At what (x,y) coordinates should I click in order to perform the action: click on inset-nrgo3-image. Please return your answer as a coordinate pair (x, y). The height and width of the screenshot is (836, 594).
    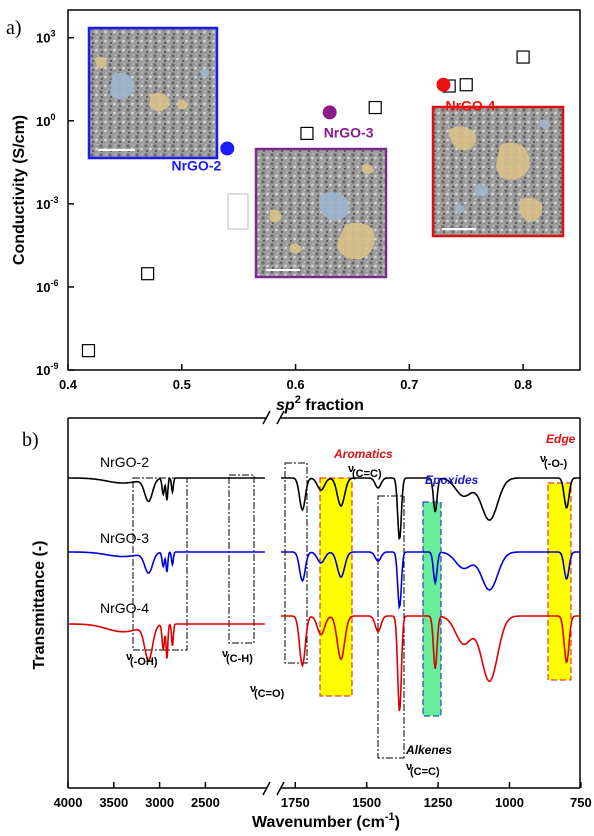
    Looking at the image, I should click on (321, 213).